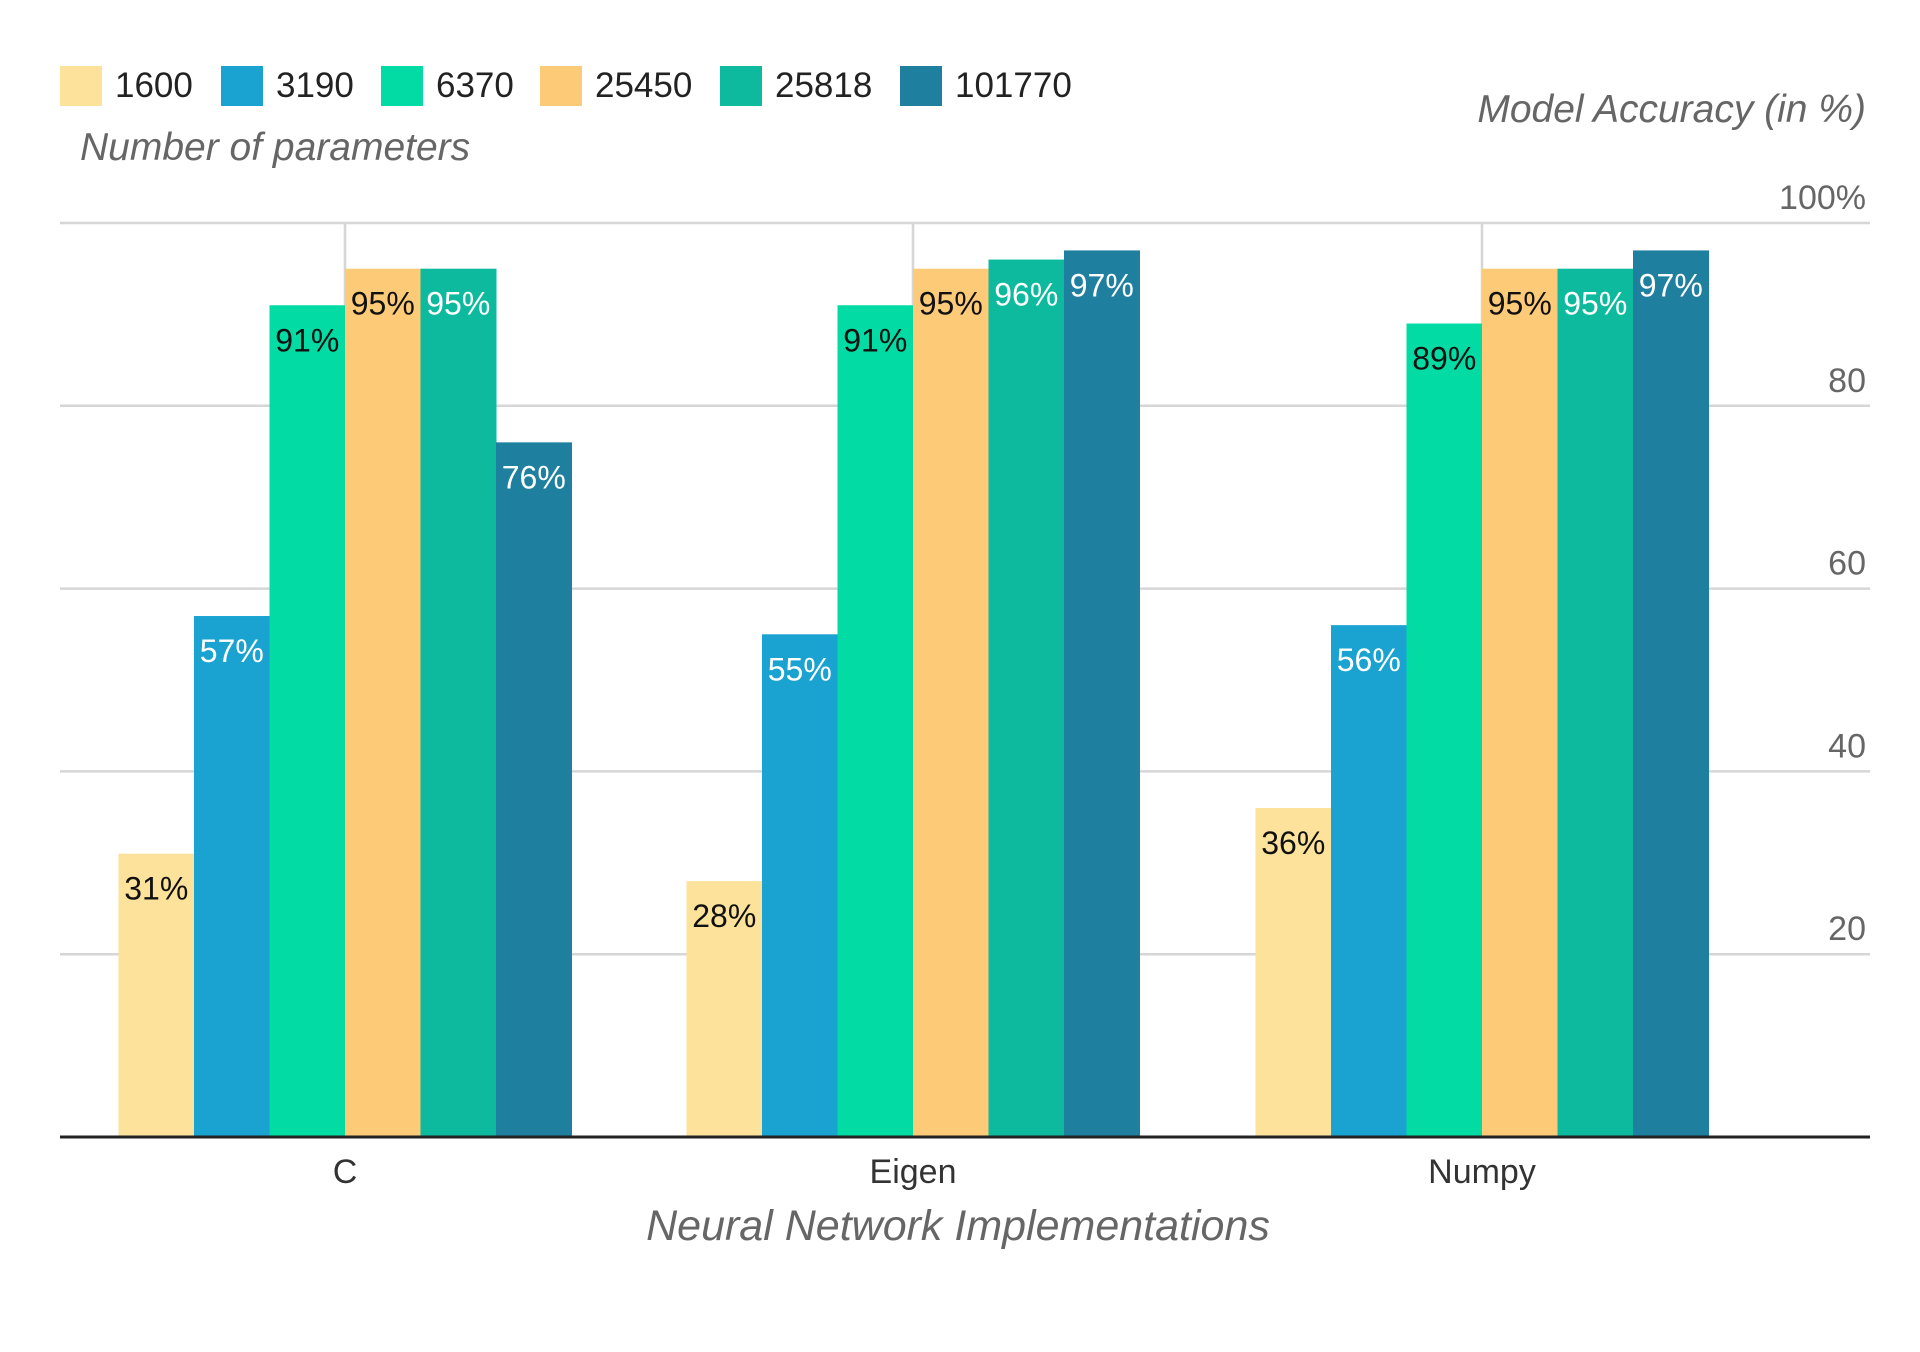 The width and height of the screenshot is (1920, 1352). What do you see at coordinates (1671, 109) in the screenshot?
I see `y-axis-title: Model Accuracy (in %)` at bounding box center [1671, 109].